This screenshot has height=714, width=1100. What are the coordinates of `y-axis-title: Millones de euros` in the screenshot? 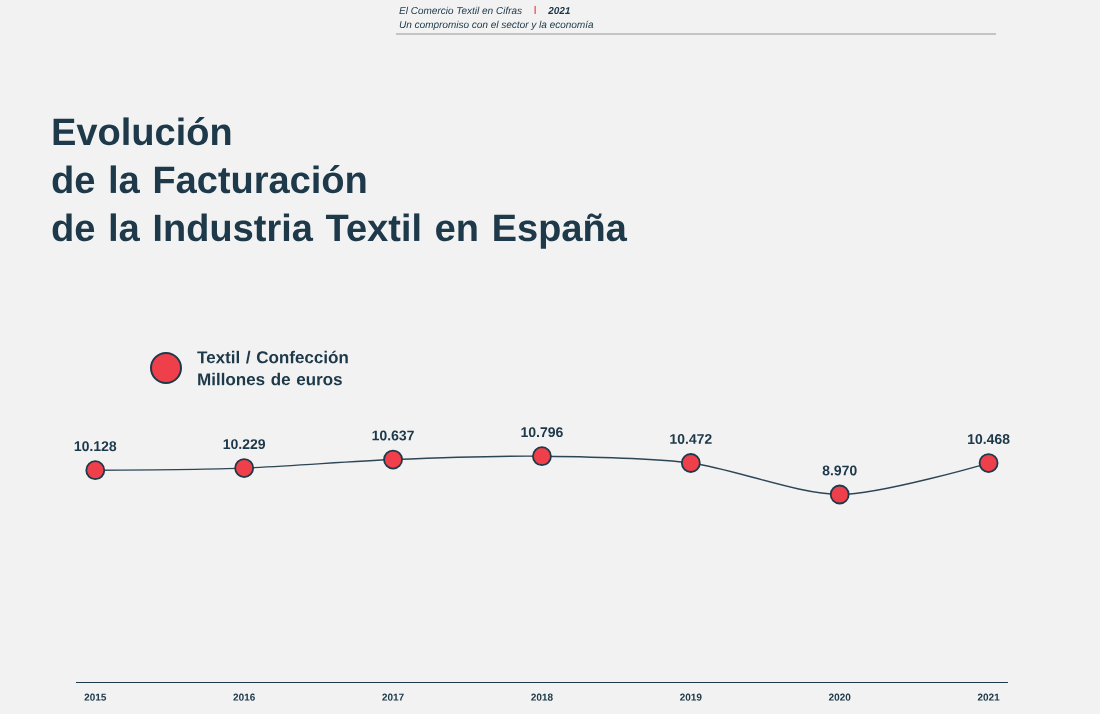 It's located at (270, 379).